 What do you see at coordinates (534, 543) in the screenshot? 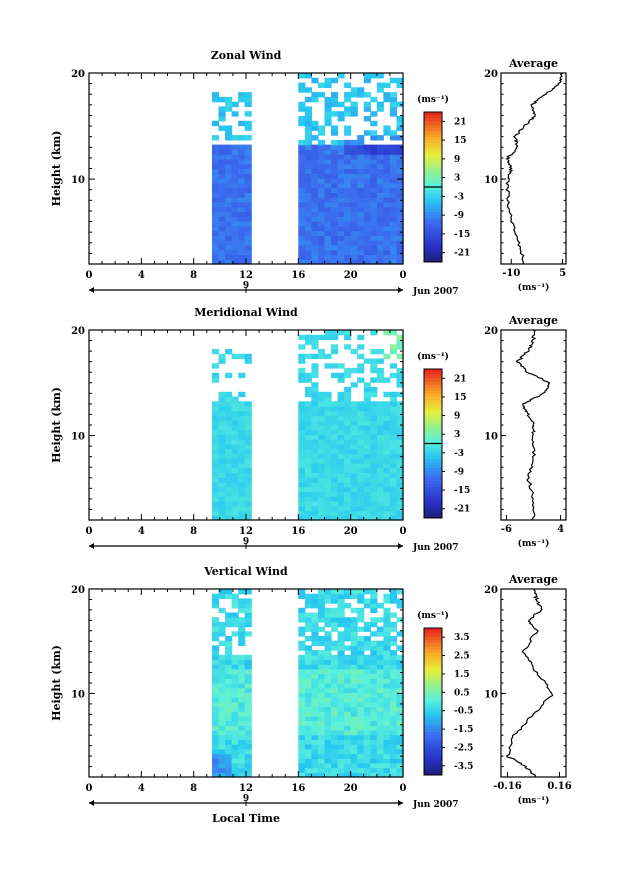
I see `profile-x-label: (ms⁻¹)` at bounding box center [534, 543].